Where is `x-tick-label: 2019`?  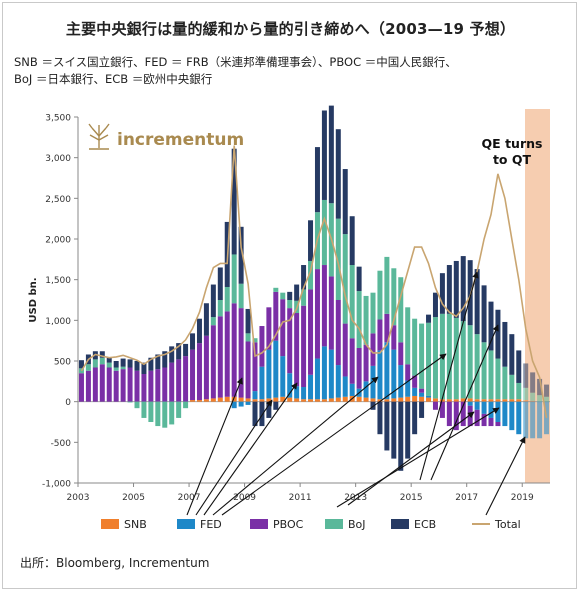
x-tick-label: 2019 is located at coordinates (522, 498).